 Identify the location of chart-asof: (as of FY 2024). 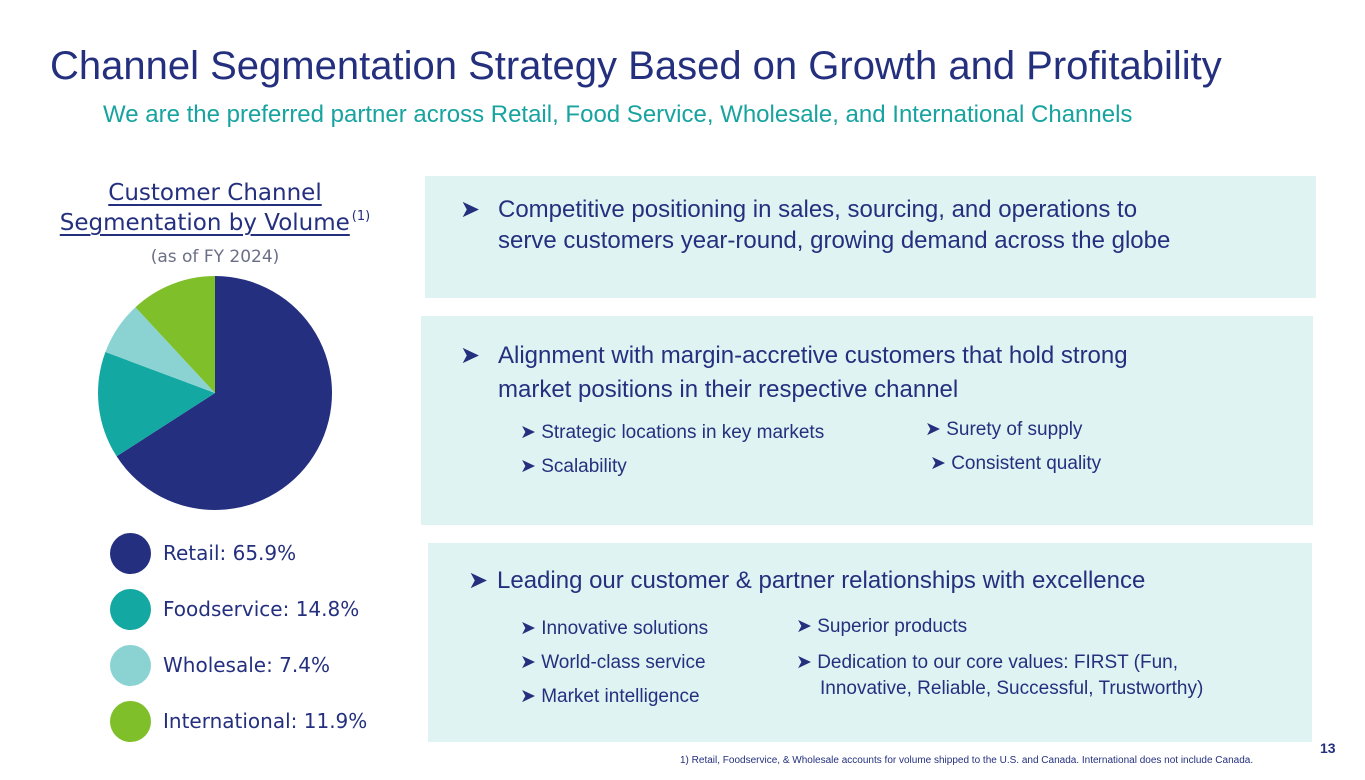
(215, 257).